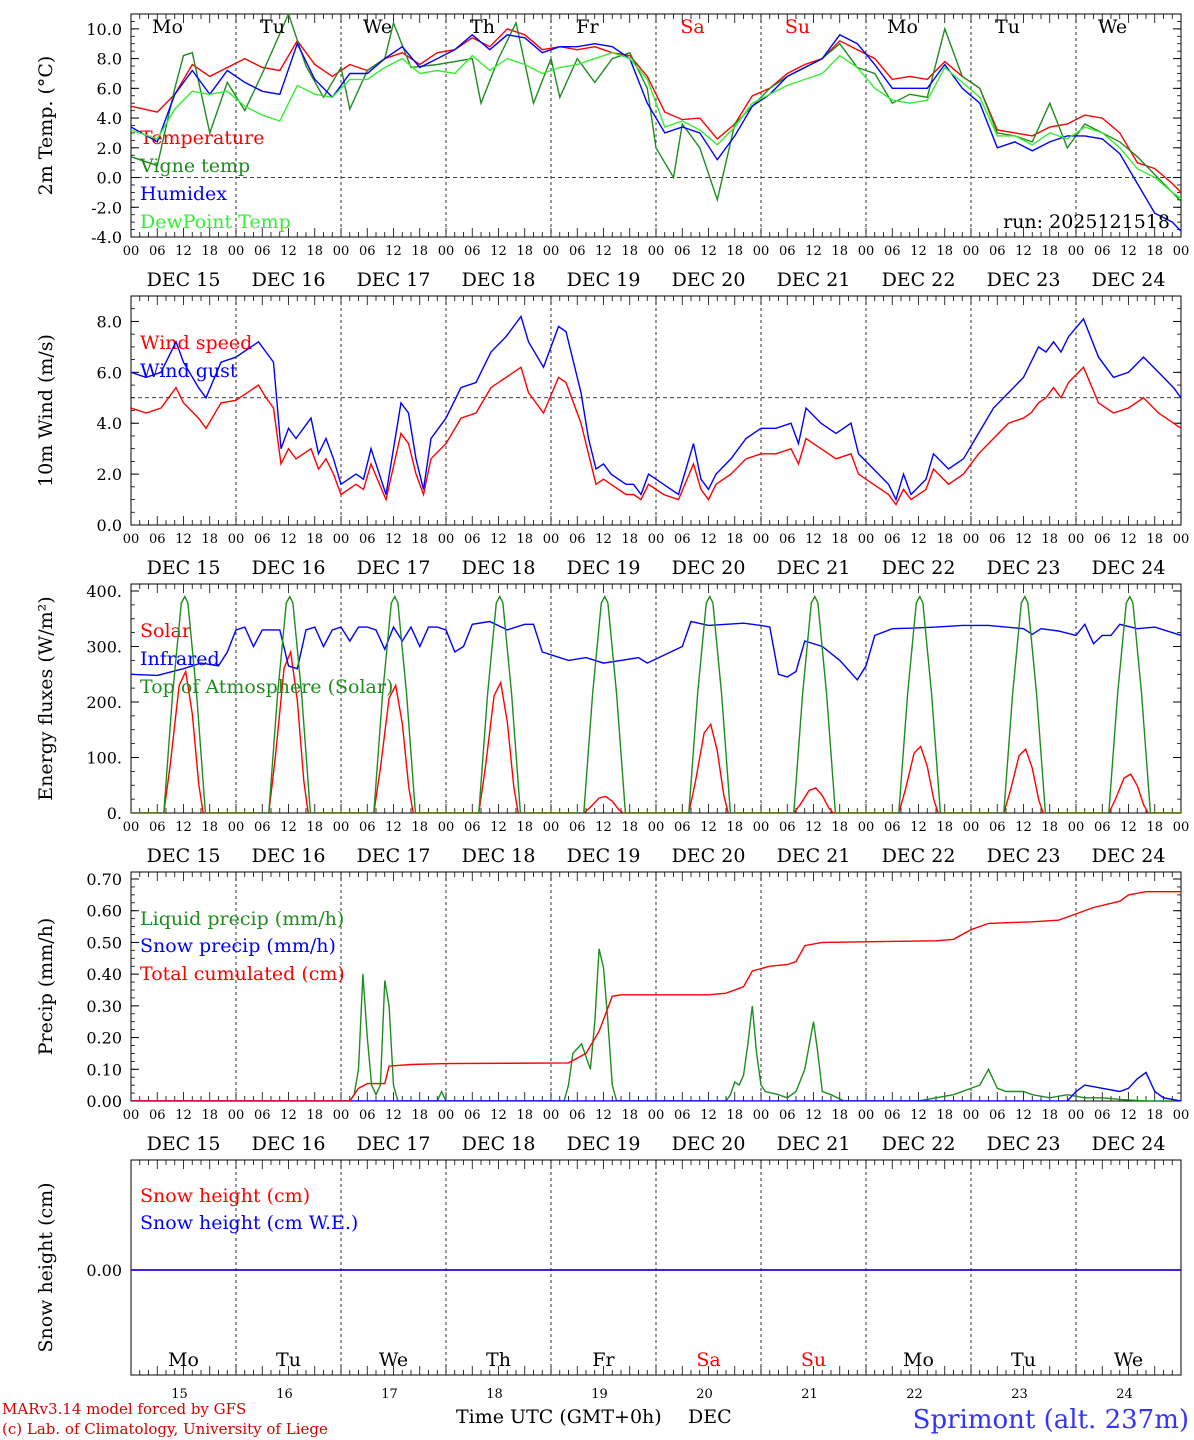 This screenshot has width=1194, height=1440. What do you see at coordinates (46, 126) in the screenshot?
I see `y-axis-label: 2m Temp. (°C)` at bounding box center [46, 126].